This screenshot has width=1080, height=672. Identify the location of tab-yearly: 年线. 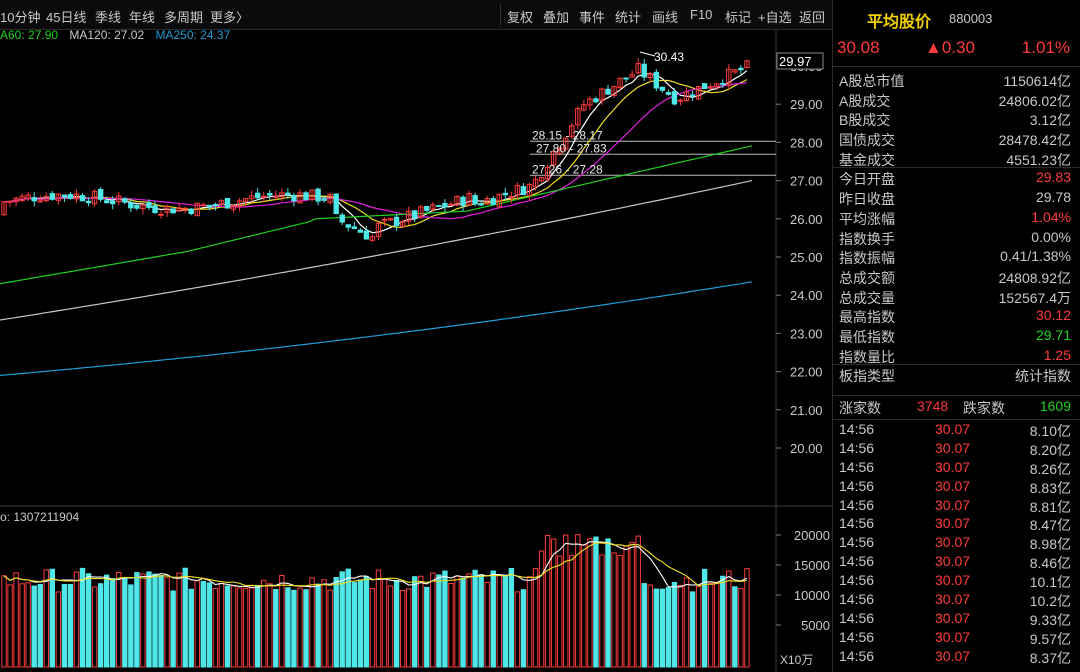
(142, 17).